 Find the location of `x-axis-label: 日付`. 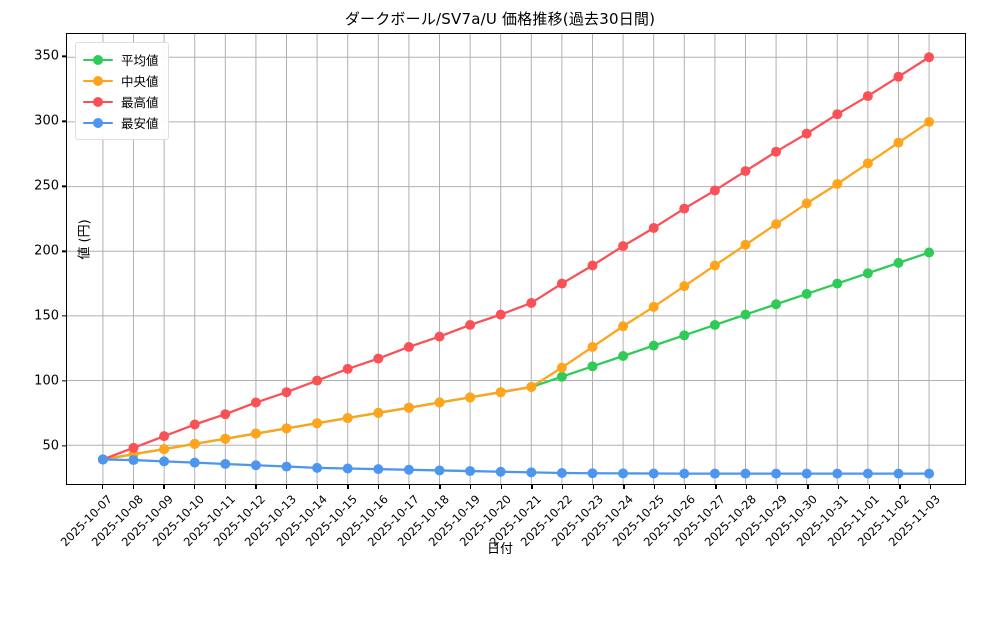

x-axis-label: 日付 is located at coordinates (499, 549).